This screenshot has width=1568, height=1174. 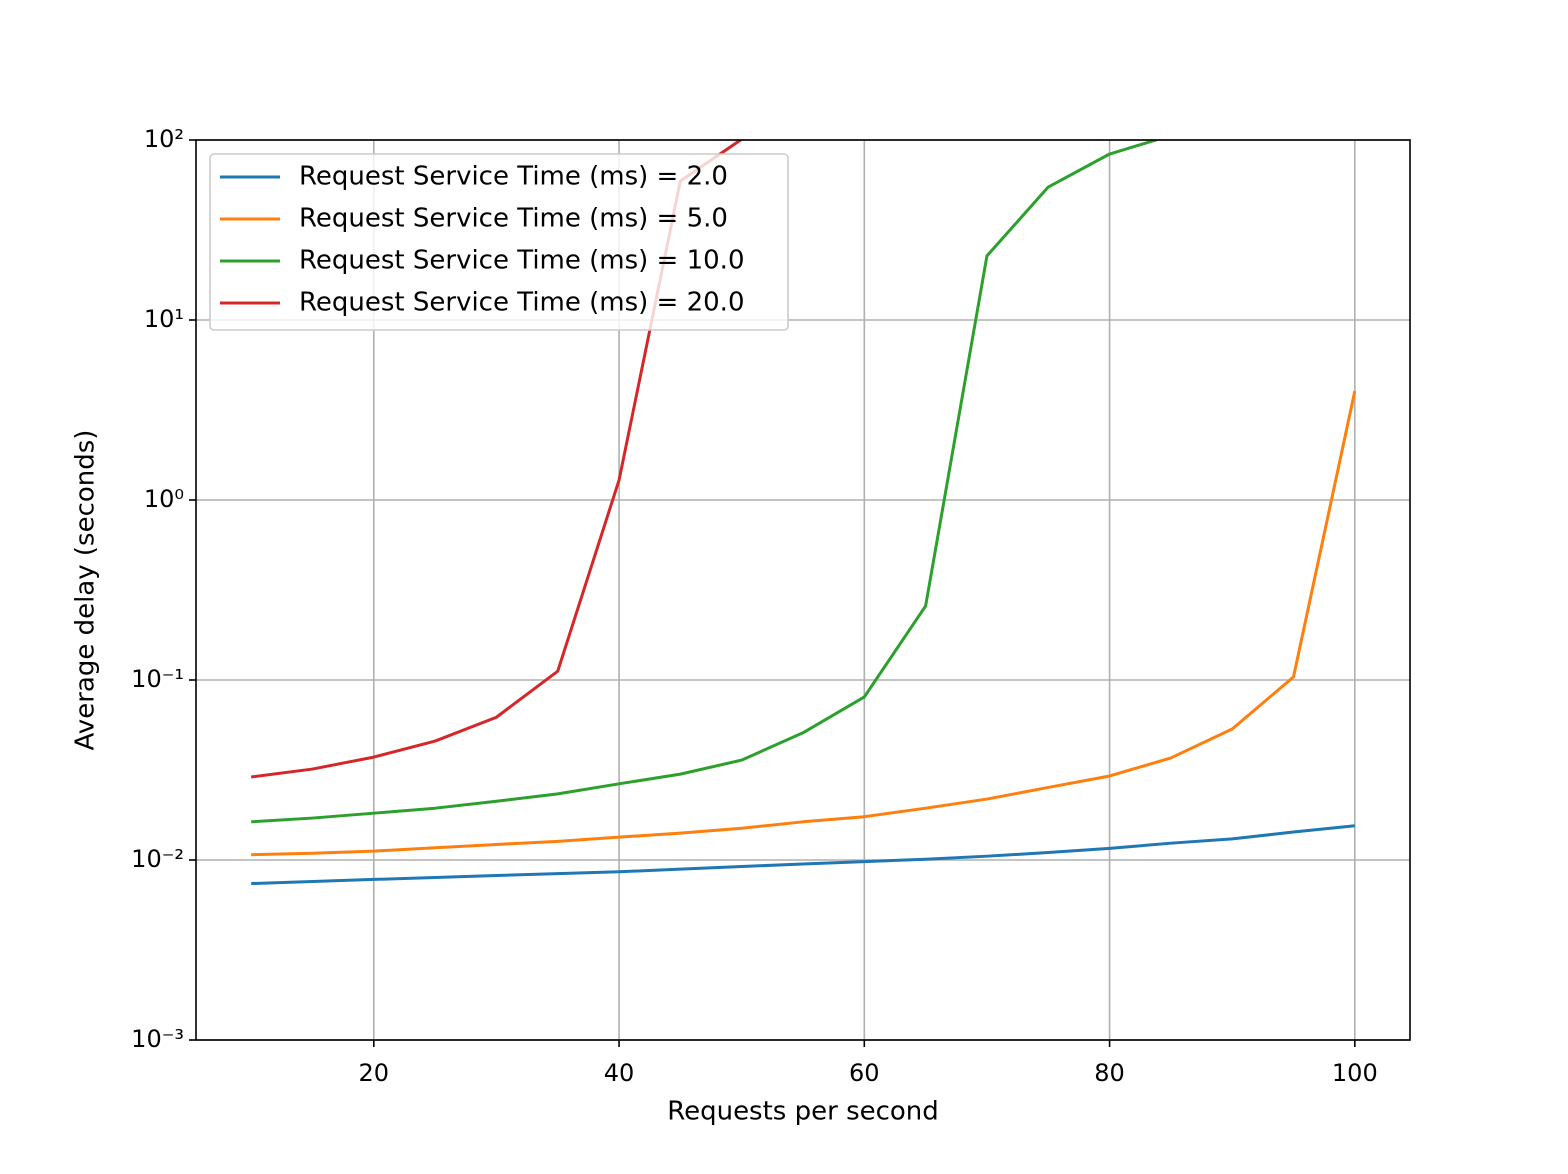 I want to click on y-tick-label: 10², so click(x=164, y=139).